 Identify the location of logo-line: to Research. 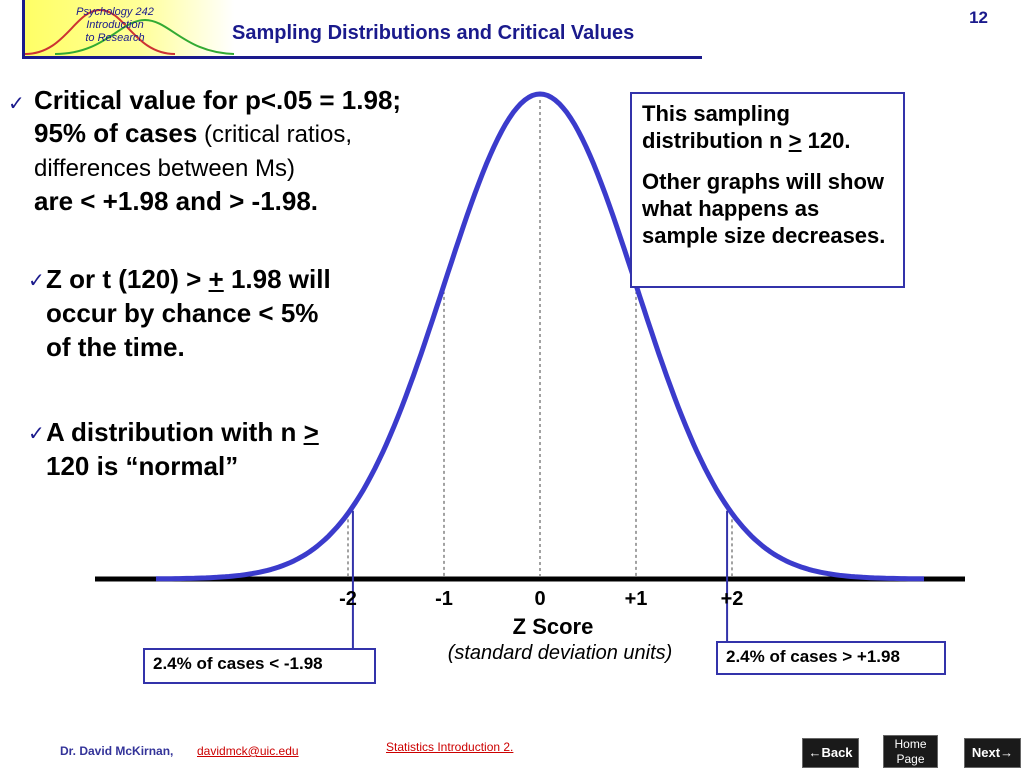
(115, 38).